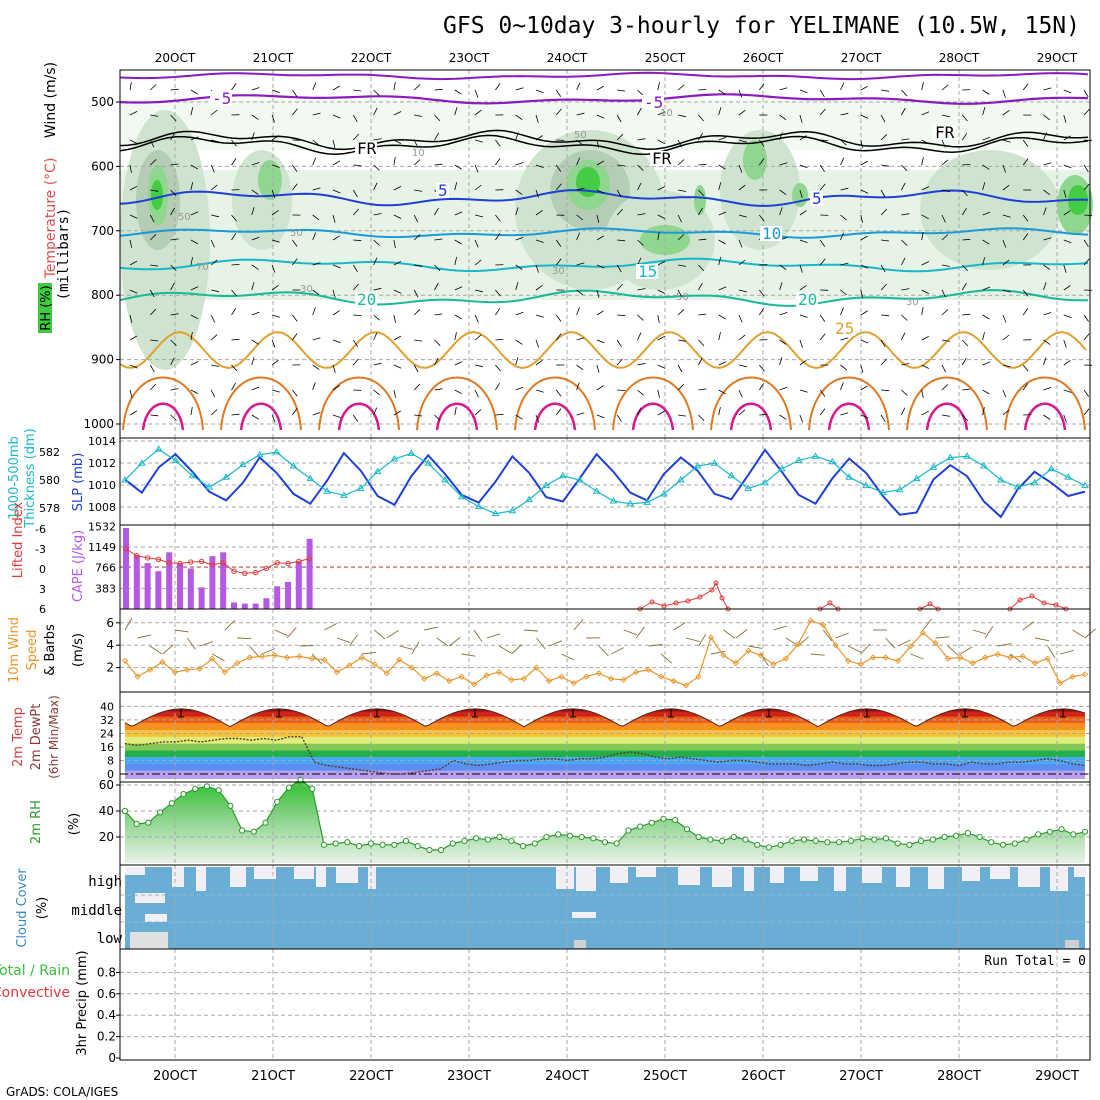  I want to click on rh-blob-1d, so click(157, 195).